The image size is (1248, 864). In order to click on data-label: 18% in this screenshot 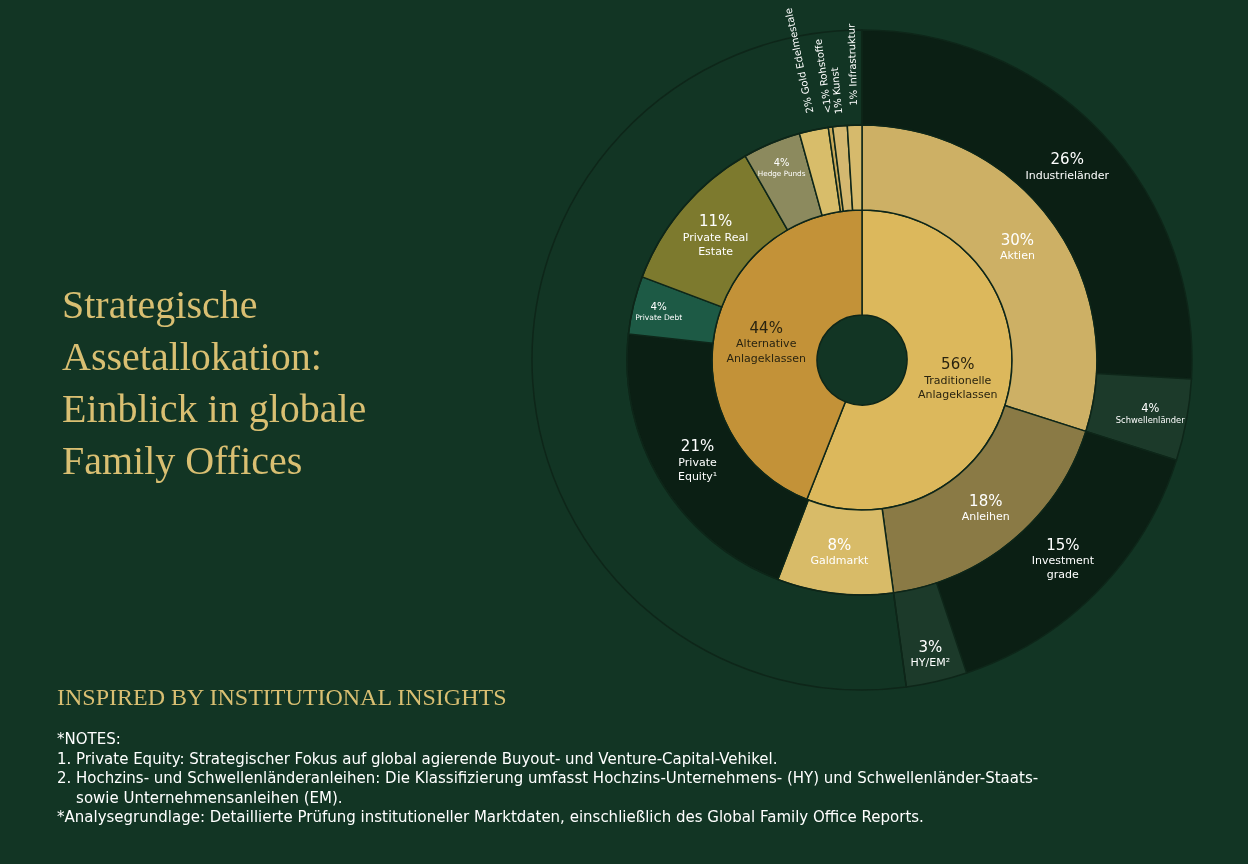, I will do `click(986, 500)`.